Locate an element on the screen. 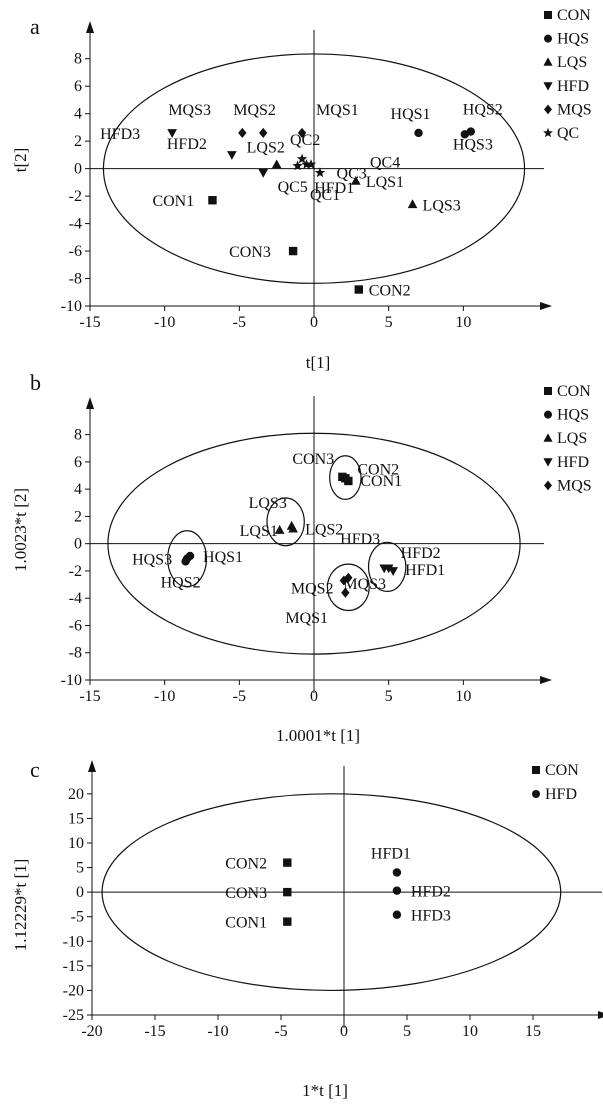  data-point-qc4 is located at coordinates (311, 164).